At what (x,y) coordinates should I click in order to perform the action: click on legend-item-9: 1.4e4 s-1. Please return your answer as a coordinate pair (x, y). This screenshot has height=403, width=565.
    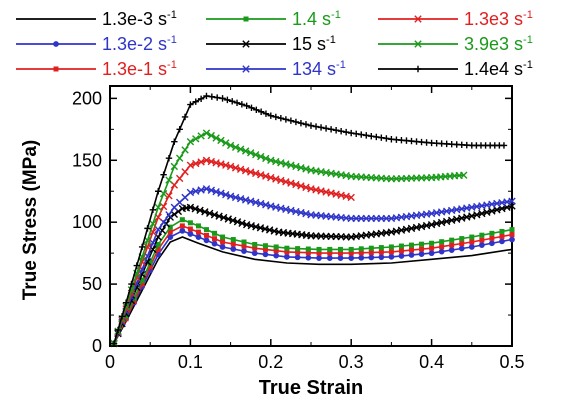
    Looking at the image, I should click on (454, 69).